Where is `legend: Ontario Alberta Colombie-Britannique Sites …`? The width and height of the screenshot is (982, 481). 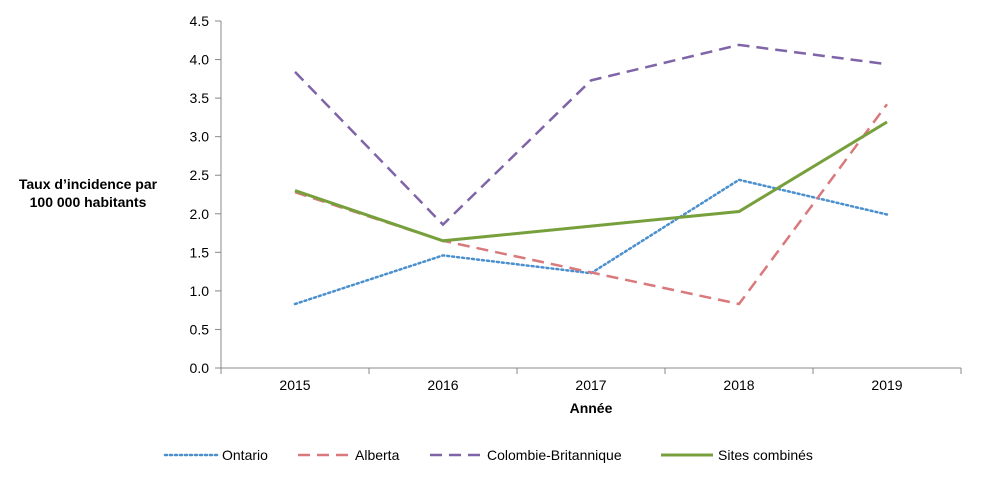
legend: Ontario Alberta Colombie-Britannique Sites … is located at coordinates (488, 455).